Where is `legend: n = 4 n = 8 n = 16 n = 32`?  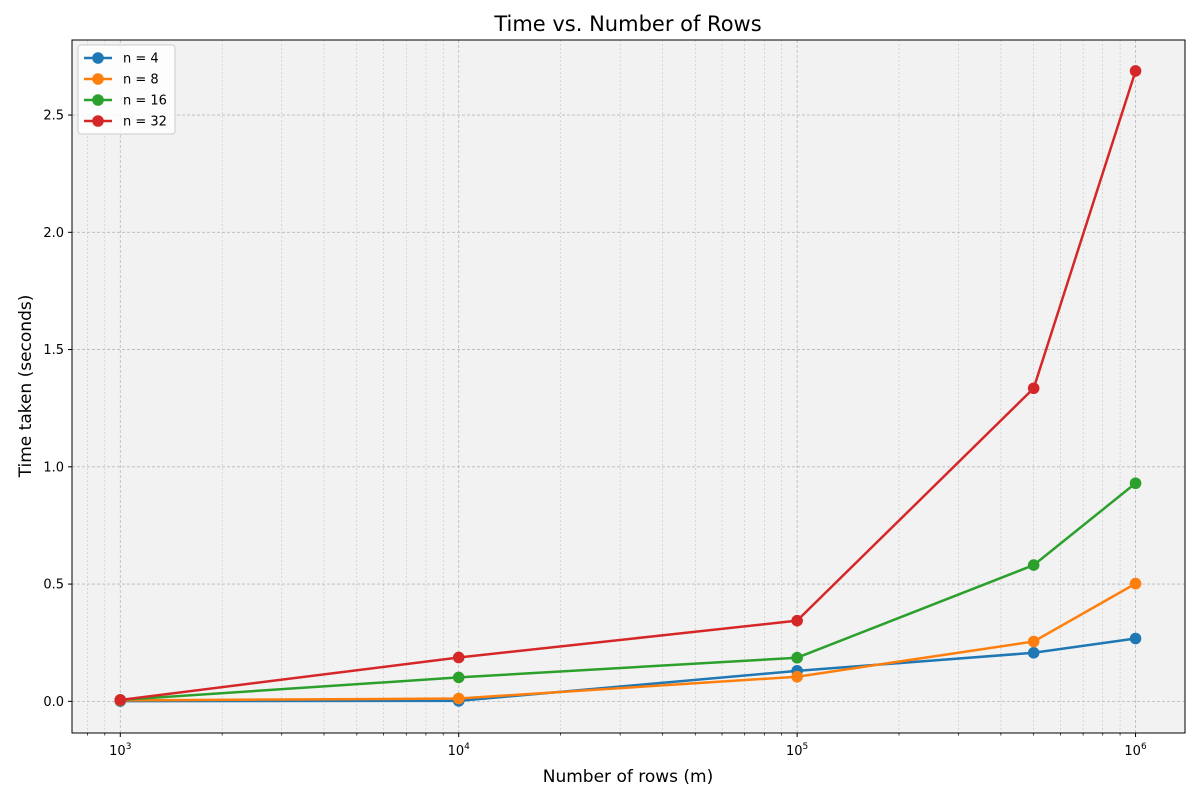
legend: n = 4 n = 8 n = 16 n = 32 is located at coordinates (126, 89).